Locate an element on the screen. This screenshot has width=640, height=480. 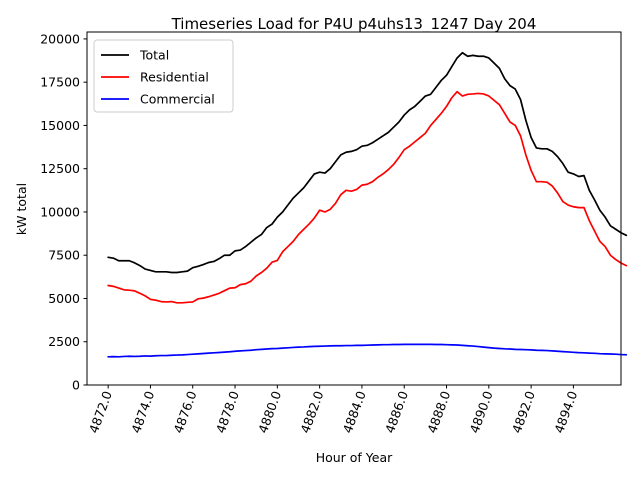
legend: Total Residential Commercial is located at coordinates (163, 76).